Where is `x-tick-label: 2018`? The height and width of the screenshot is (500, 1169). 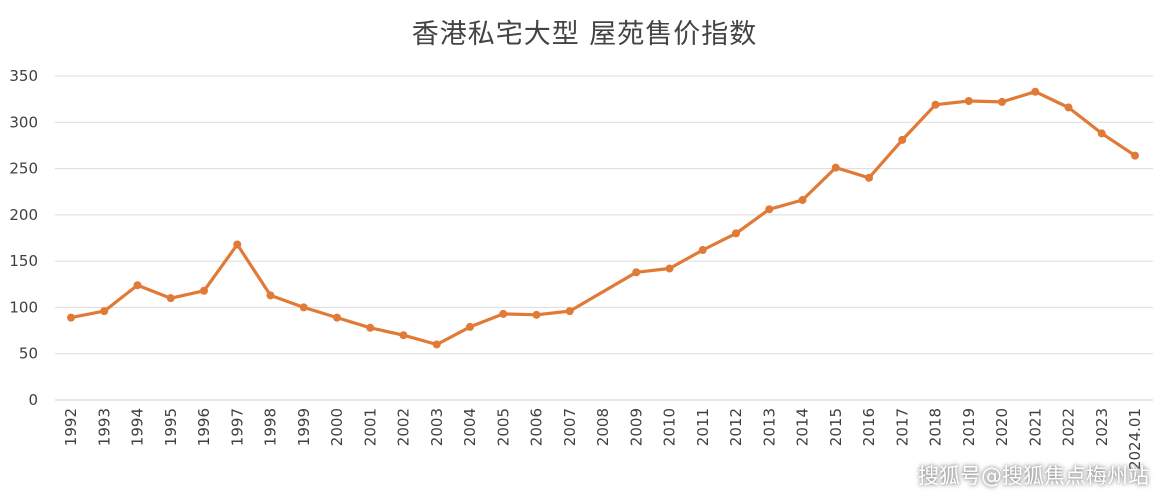 x-tick-label: 2018 is located at coordinates (936, 427).